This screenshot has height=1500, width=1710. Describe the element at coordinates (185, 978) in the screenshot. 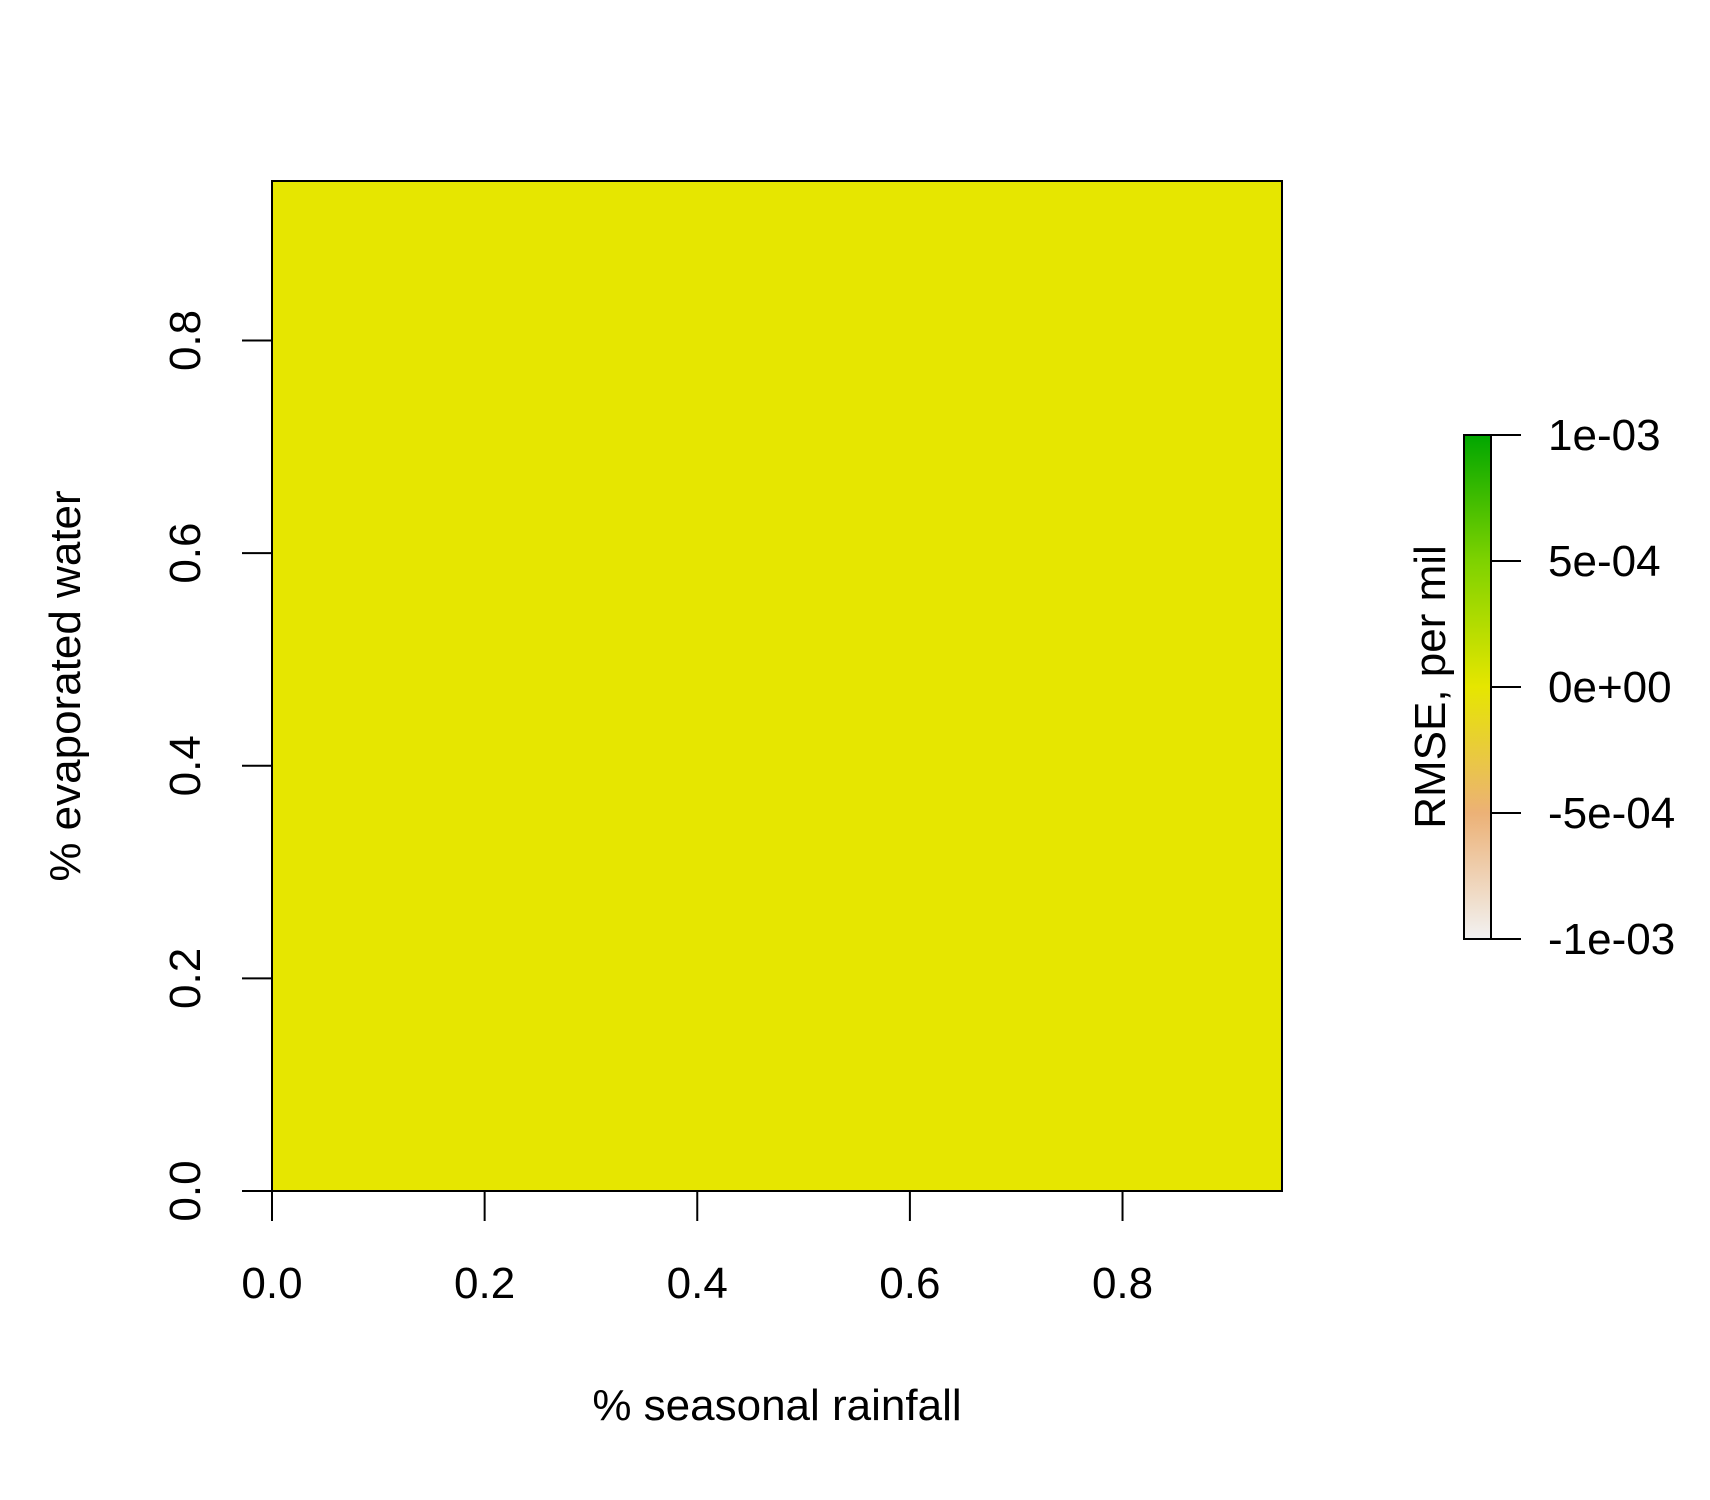

I see `y-tick-label: 0.2` at that location.